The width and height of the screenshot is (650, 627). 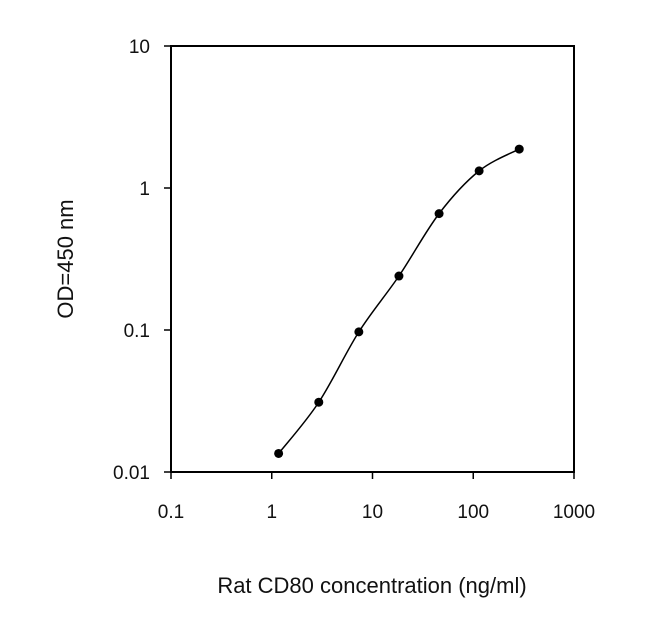 What do you see at coordinates (171, 512) in the screenshot?
I see `x-tick-label: 0.1` at bounding box center [171, 512].